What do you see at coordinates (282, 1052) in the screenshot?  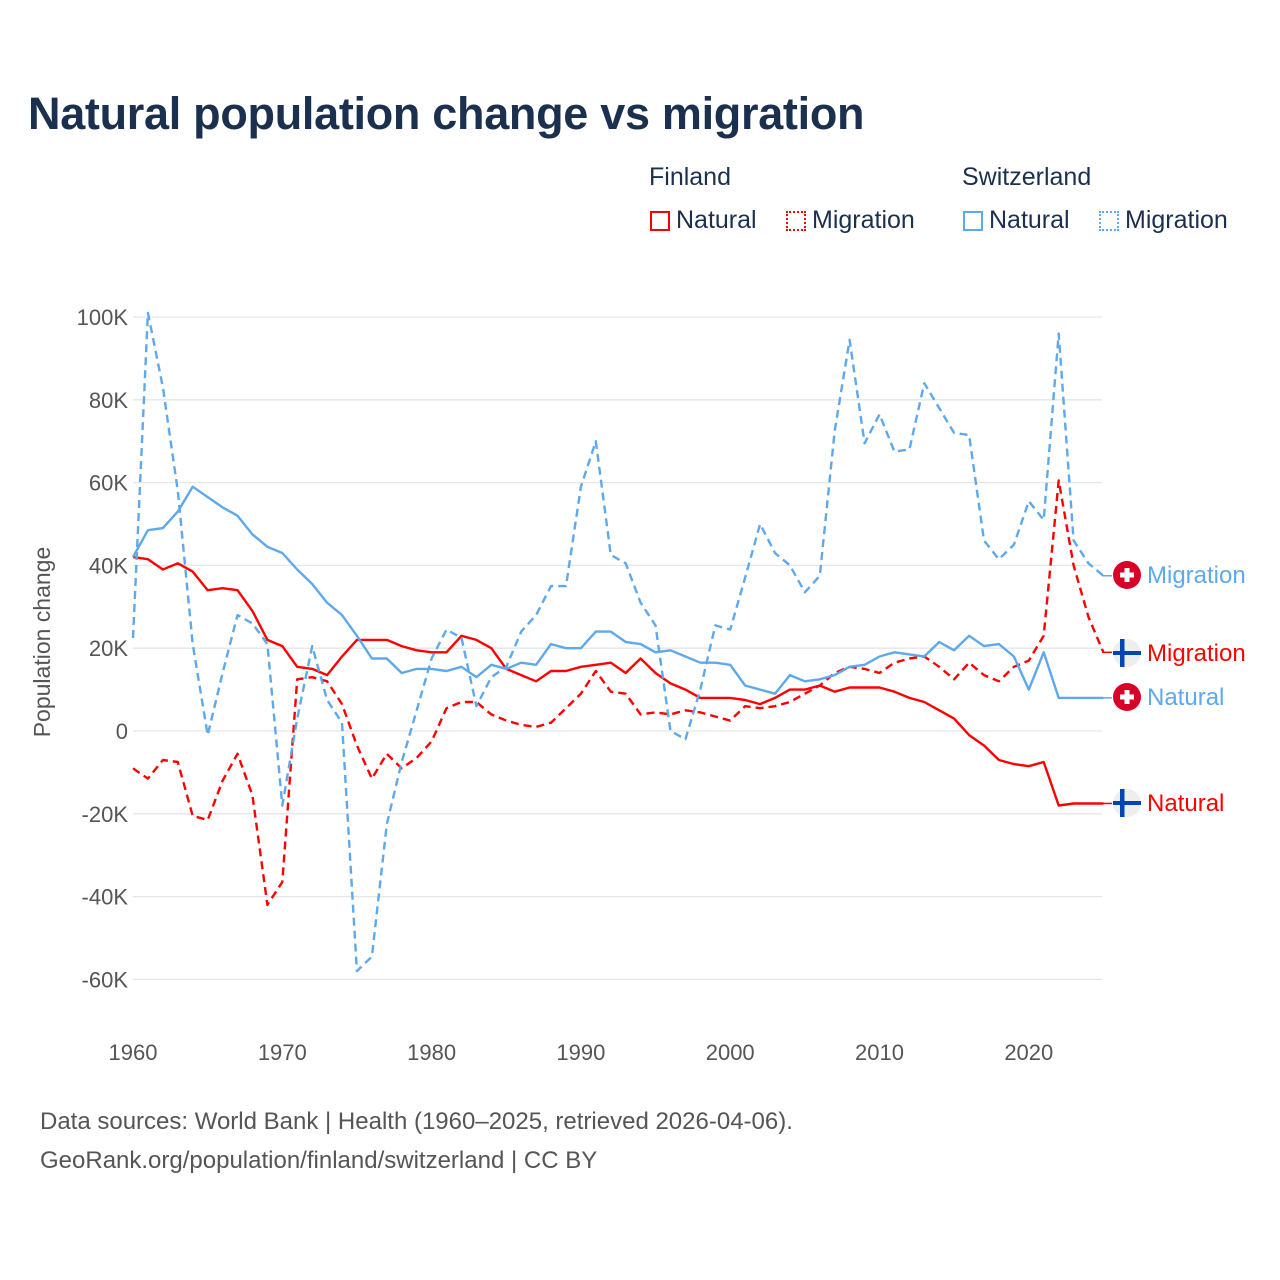 I see `x-tick-label: 1970` at bounding box center [282, 1052].